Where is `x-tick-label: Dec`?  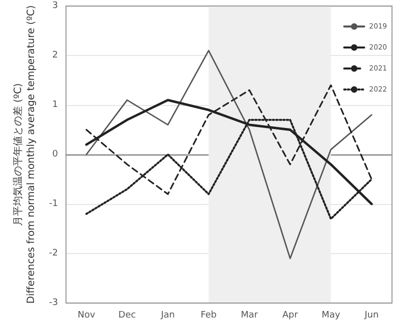 x-tick-label: Dec is located at coordinates (127, 315).